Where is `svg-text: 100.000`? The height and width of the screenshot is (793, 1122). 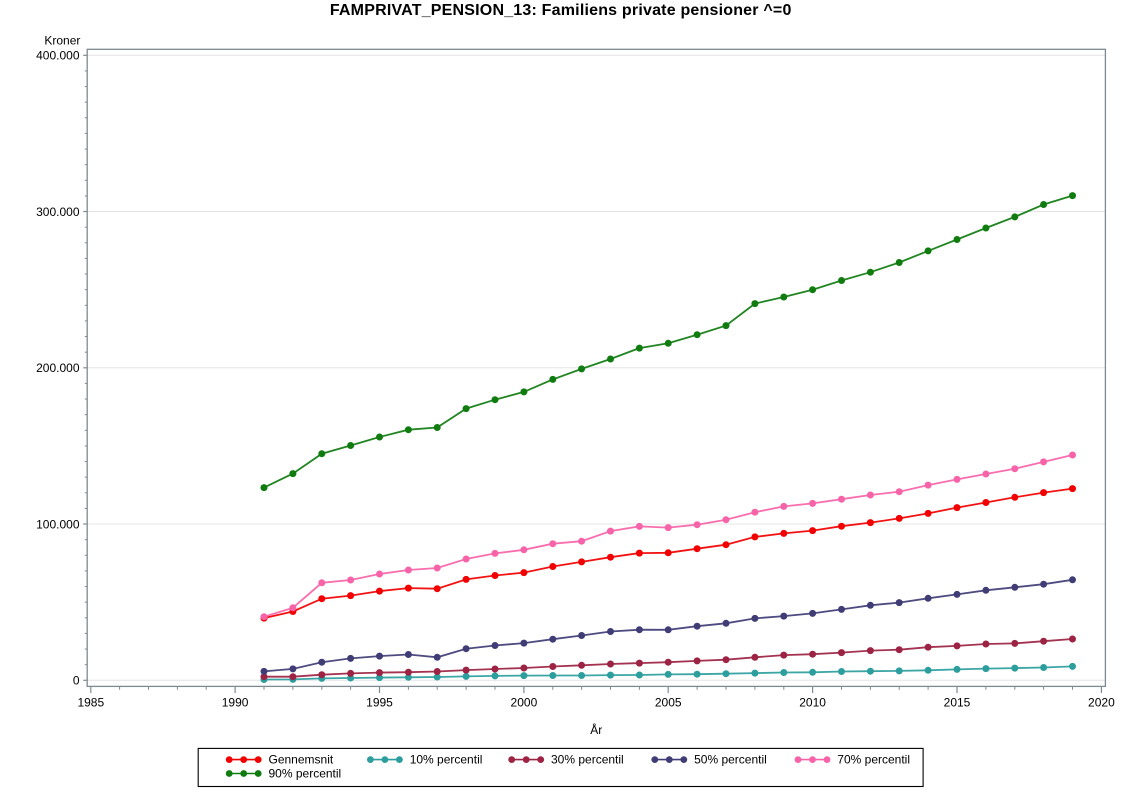
svg-text: 100.000 is located at coordinates (58, 524).